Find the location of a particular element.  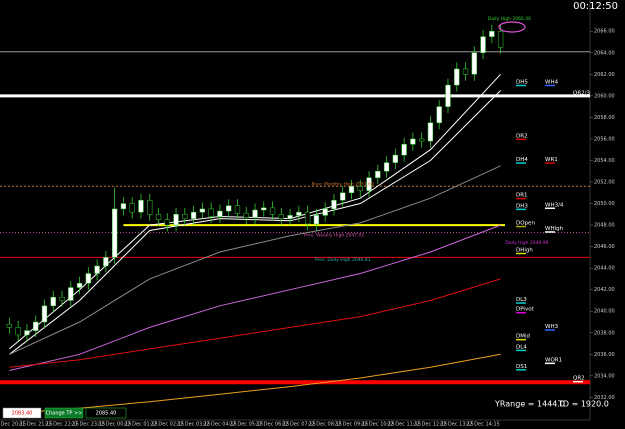

level-label: DL3 is located at coordinates (521, 300).